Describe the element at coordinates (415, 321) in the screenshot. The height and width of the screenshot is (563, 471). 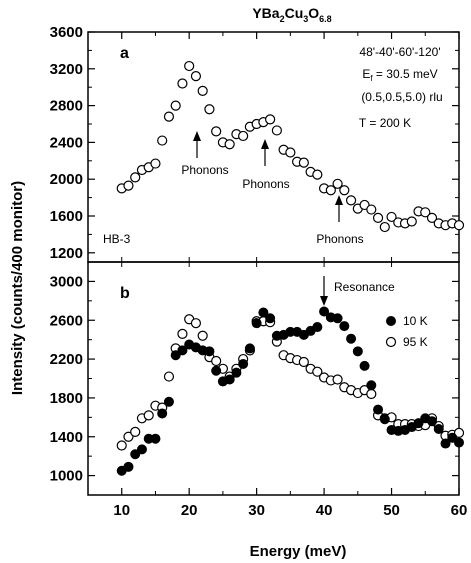
I see `legend-label-10k: 10 K` at that location.